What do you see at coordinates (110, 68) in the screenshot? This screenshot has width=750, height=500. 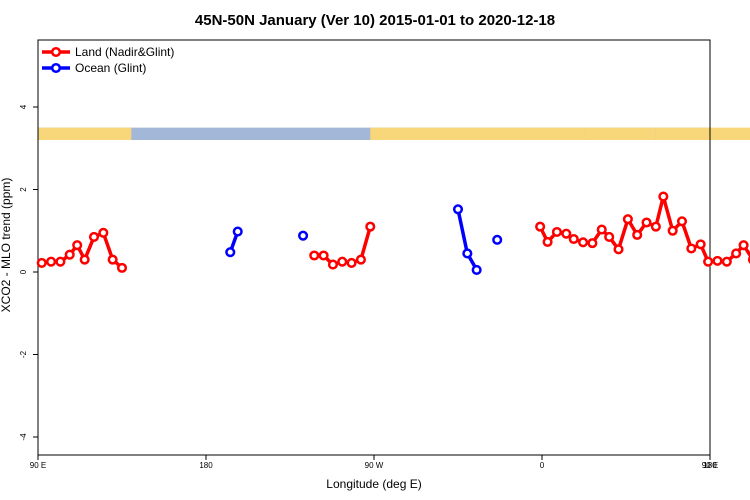 I see `legend-label-ocean: Ocean (Glint)` at bounding box center [110, 68].